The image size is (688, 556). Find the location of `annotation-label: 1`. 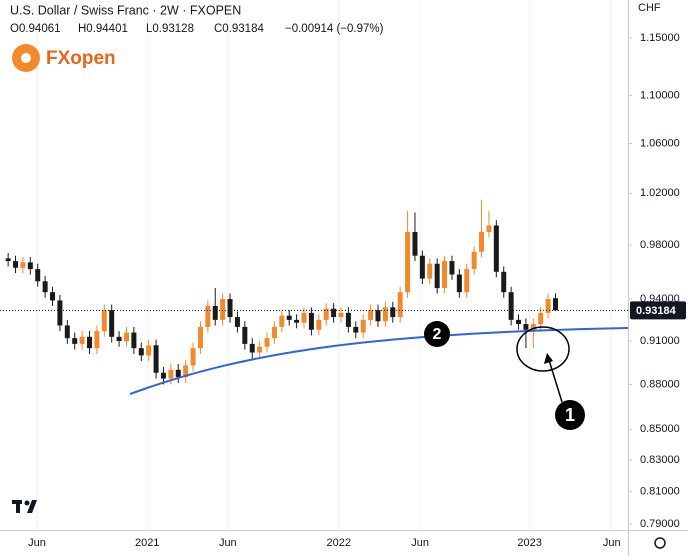

annotation-label: 1 is located at coordinates (570, 415).